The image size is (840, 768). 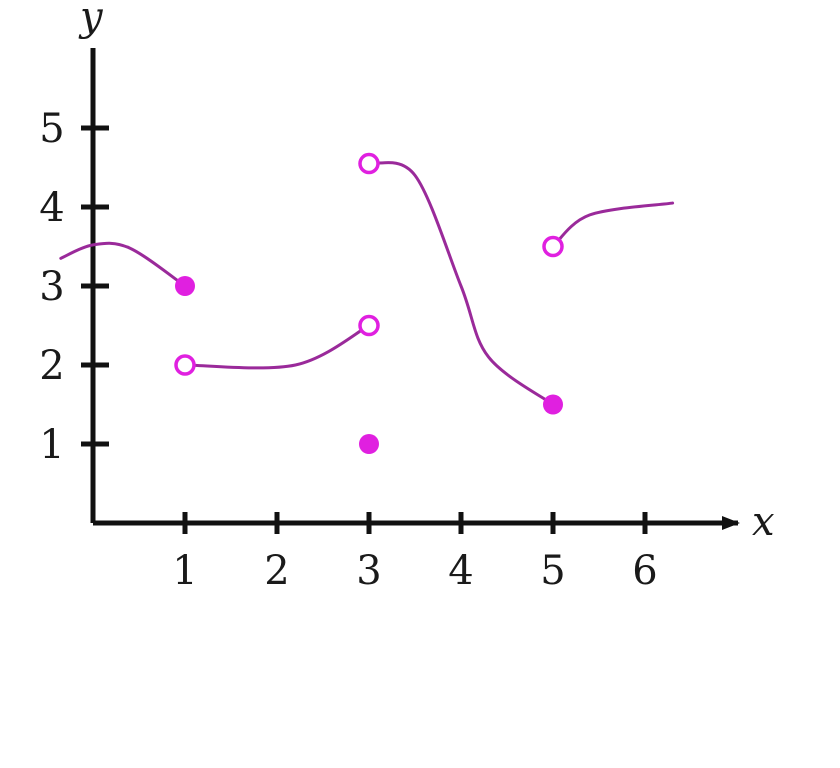 What do you see at coordinates (184, 571) in the screenshot?
I see `x-tick-label: 1` at bounding box center [184, 571].